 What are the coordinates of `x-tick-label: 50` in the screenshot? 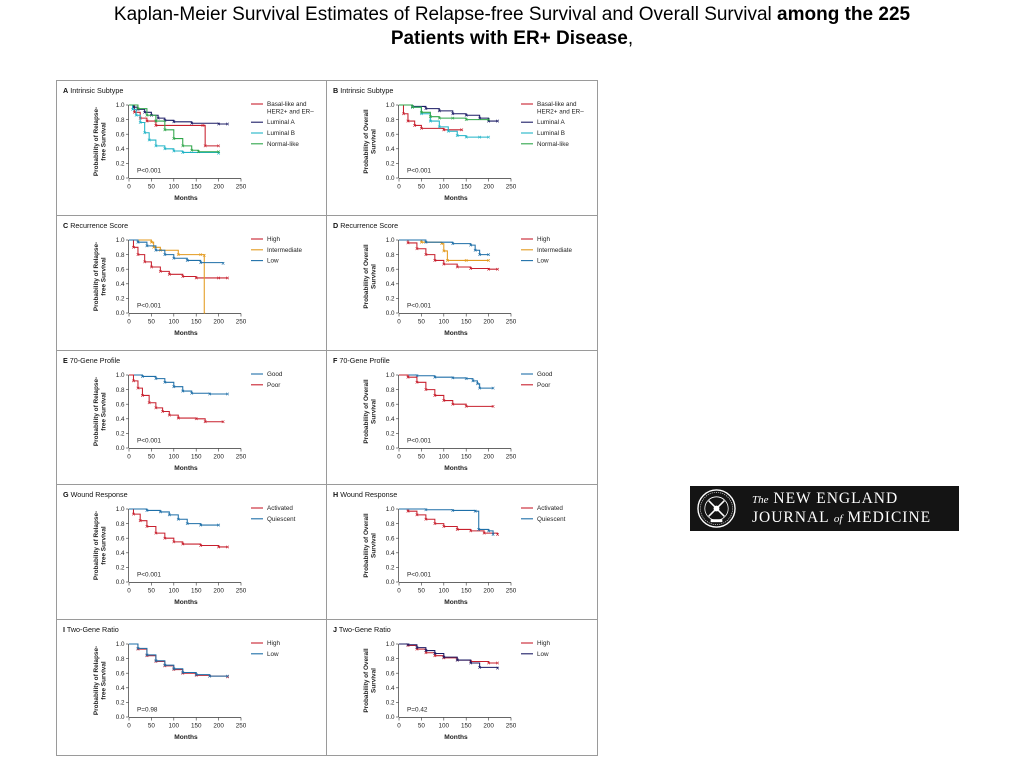 It's located at (152, 321).